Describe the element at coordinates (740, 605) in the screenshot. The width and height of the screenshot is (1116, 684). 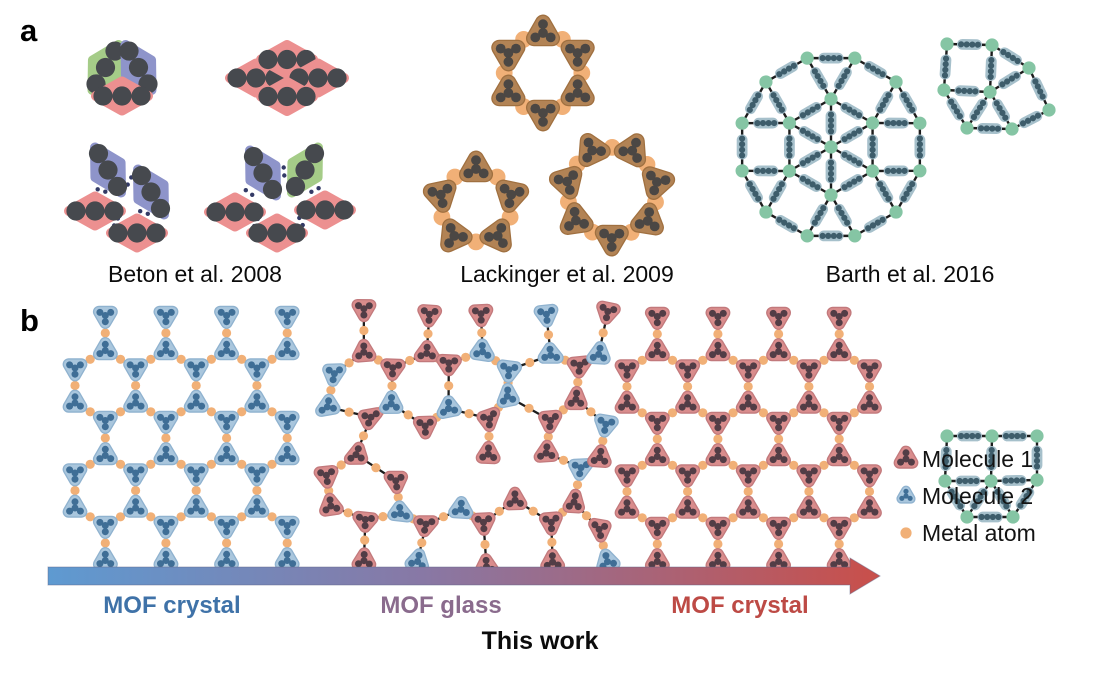
I see `stage-label-mof-crystal-right: MOF crystal` at that location.